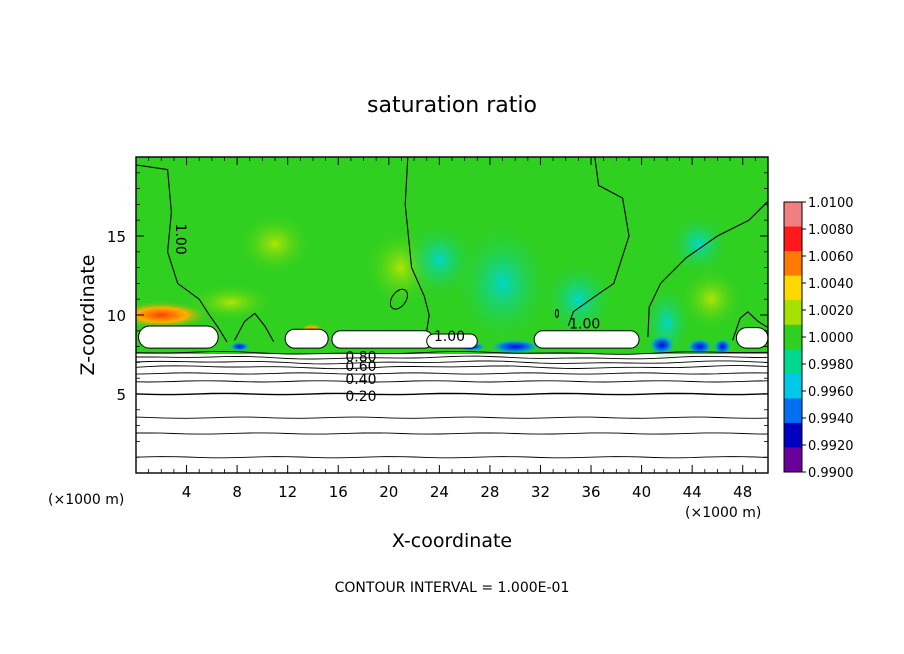 The image size is (904, 654). I want to click on contour-label: 0.60, so click(360, 367).